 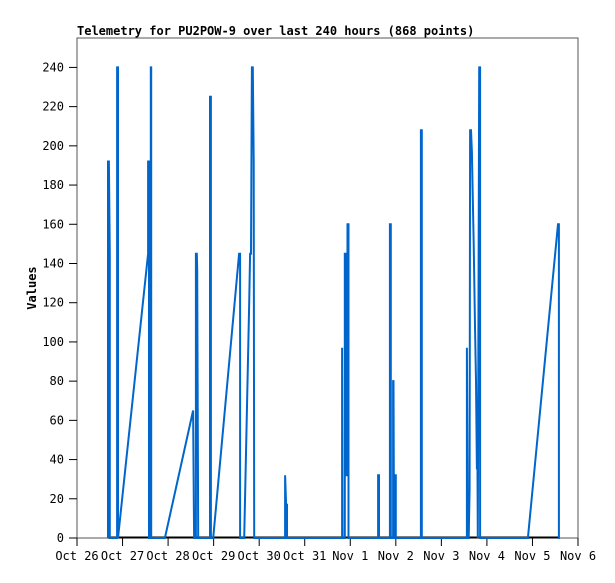 What do you see at coordinates (167, 556) in the screenshot?
I see `x-tick-label: Oct 28` at bounding box center [167, 556].